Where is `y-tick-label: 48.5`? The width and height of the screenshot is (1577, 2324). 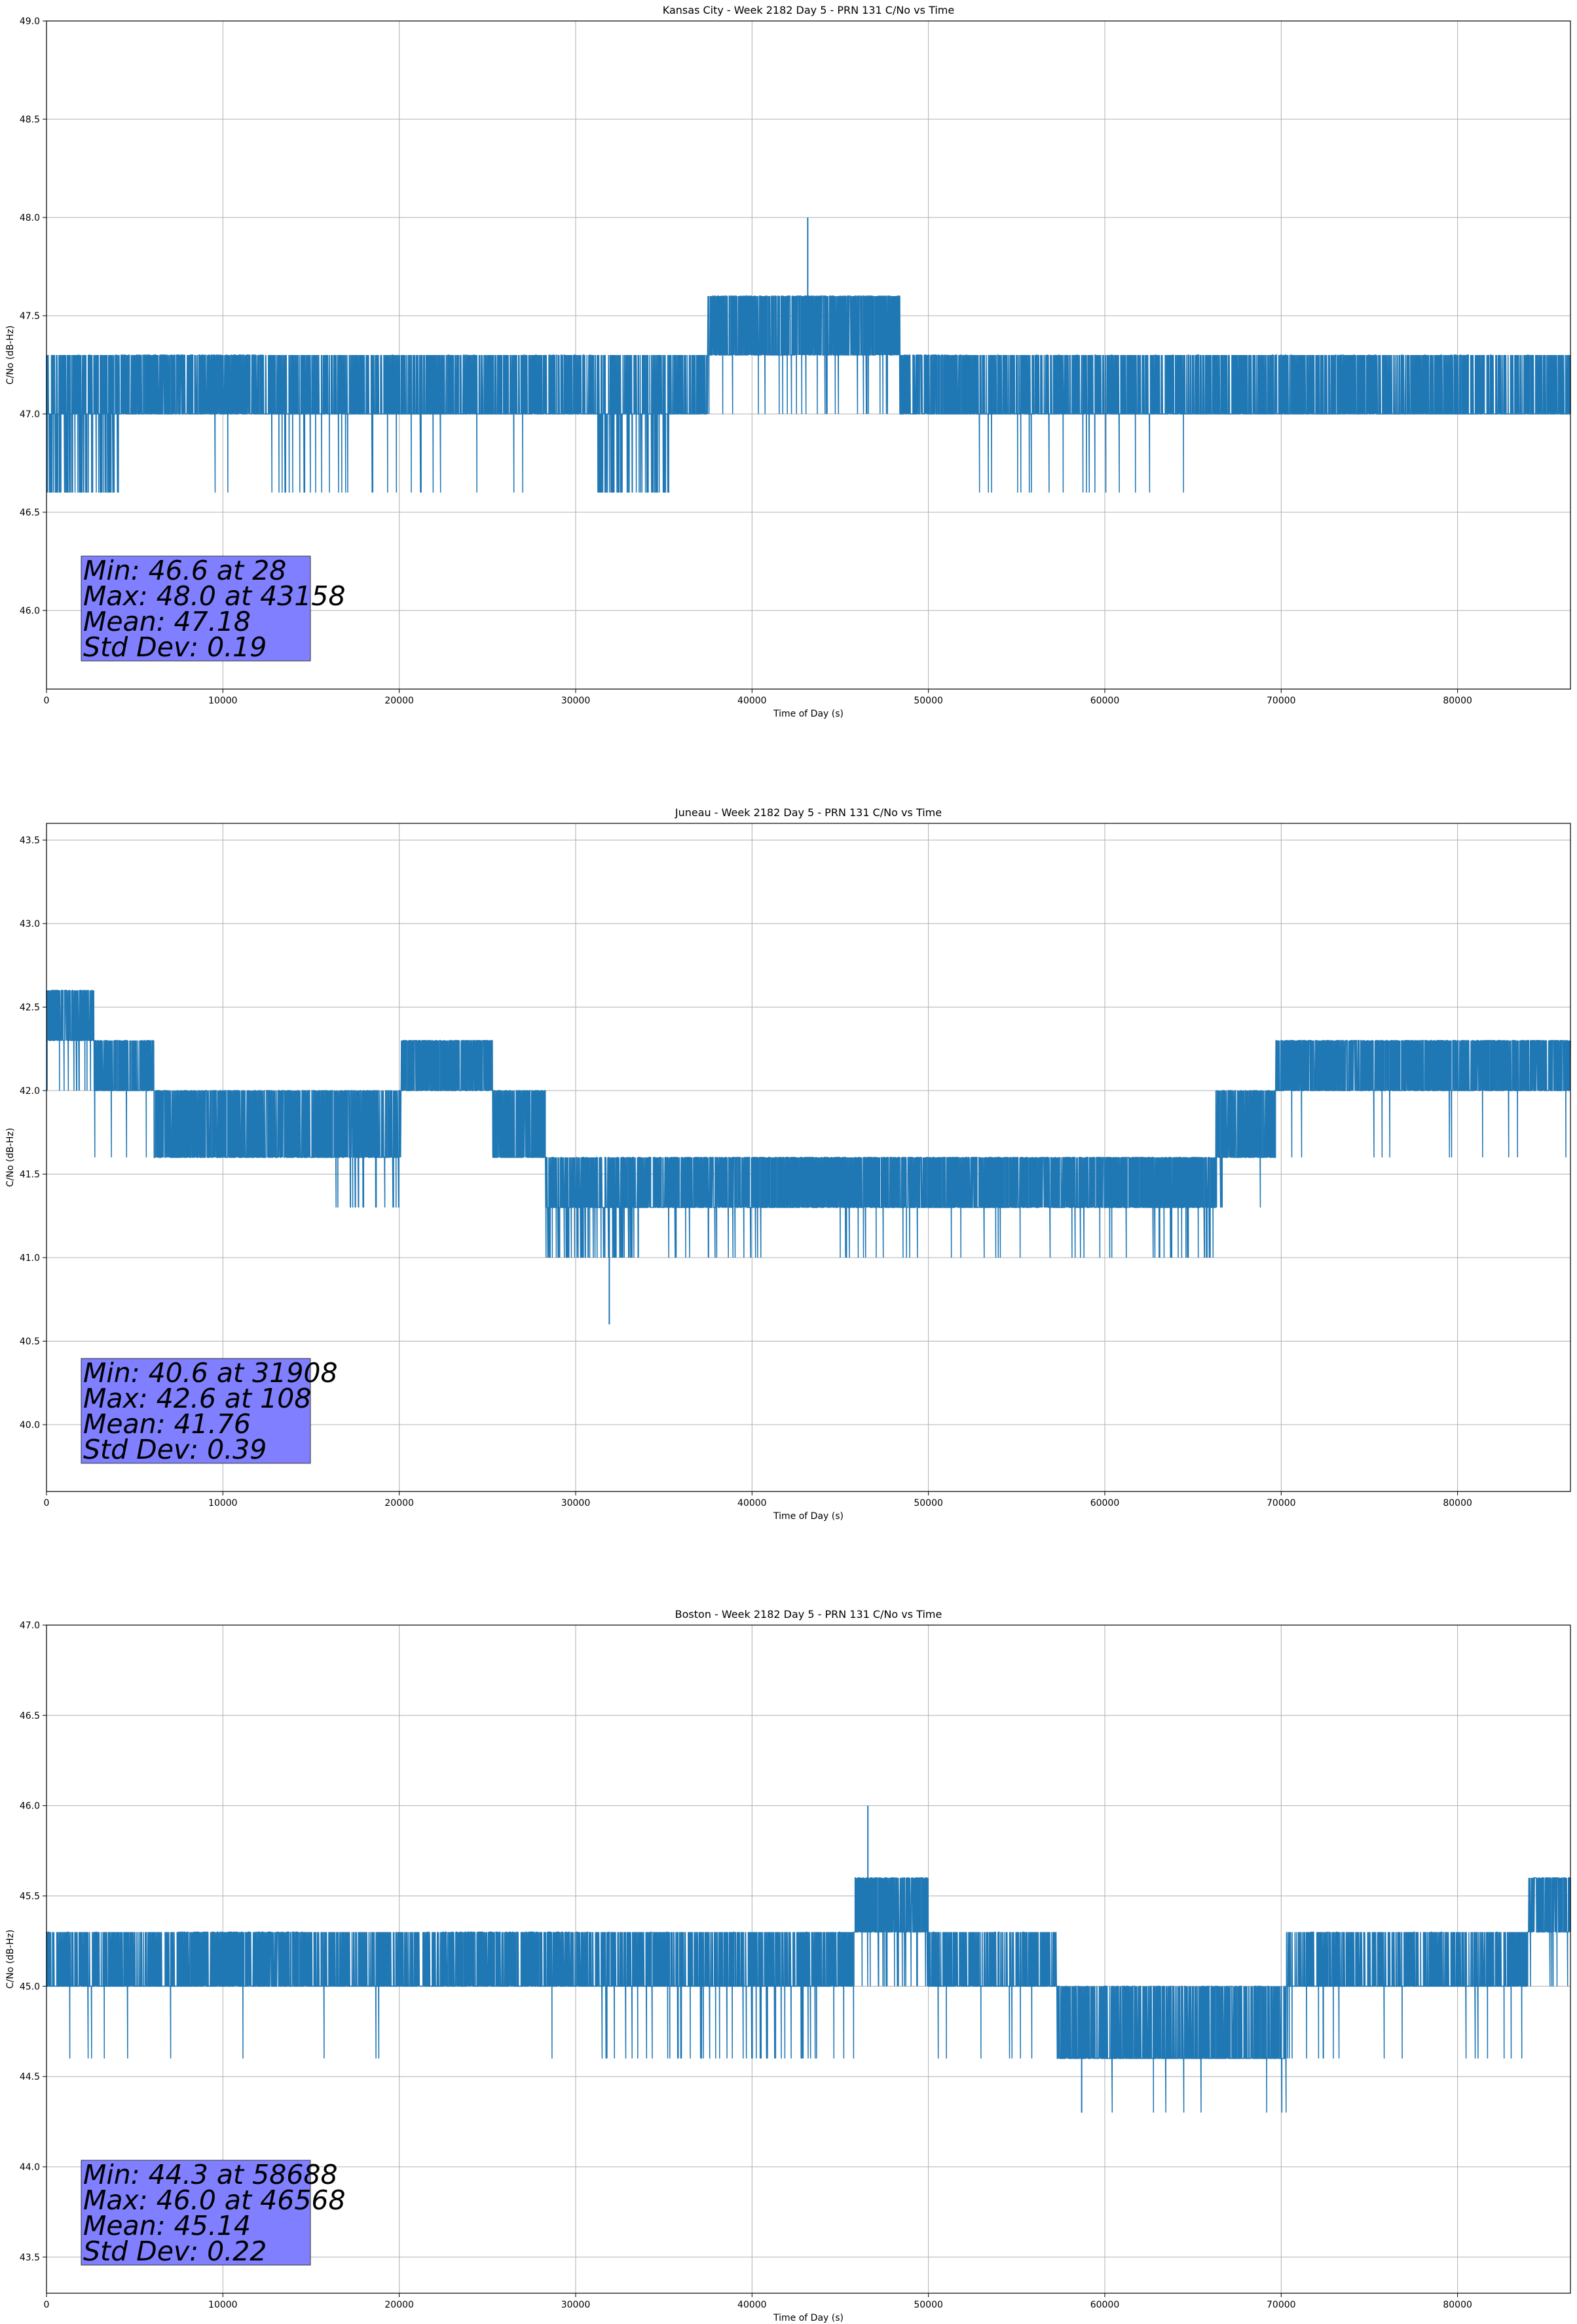
y-tick-label: 48.5 is located at coordinates (30, 120).